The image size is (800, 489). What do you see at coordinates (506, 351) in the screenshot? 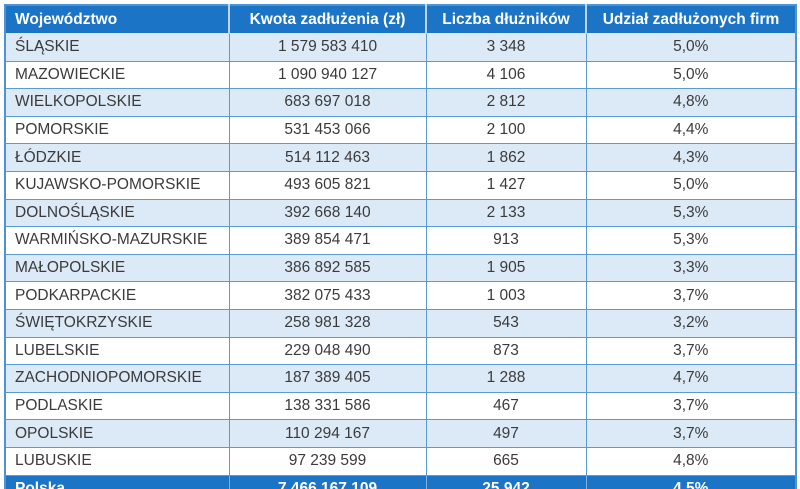
I see `cell-debtors: 873` at bounding box center [506, 351].